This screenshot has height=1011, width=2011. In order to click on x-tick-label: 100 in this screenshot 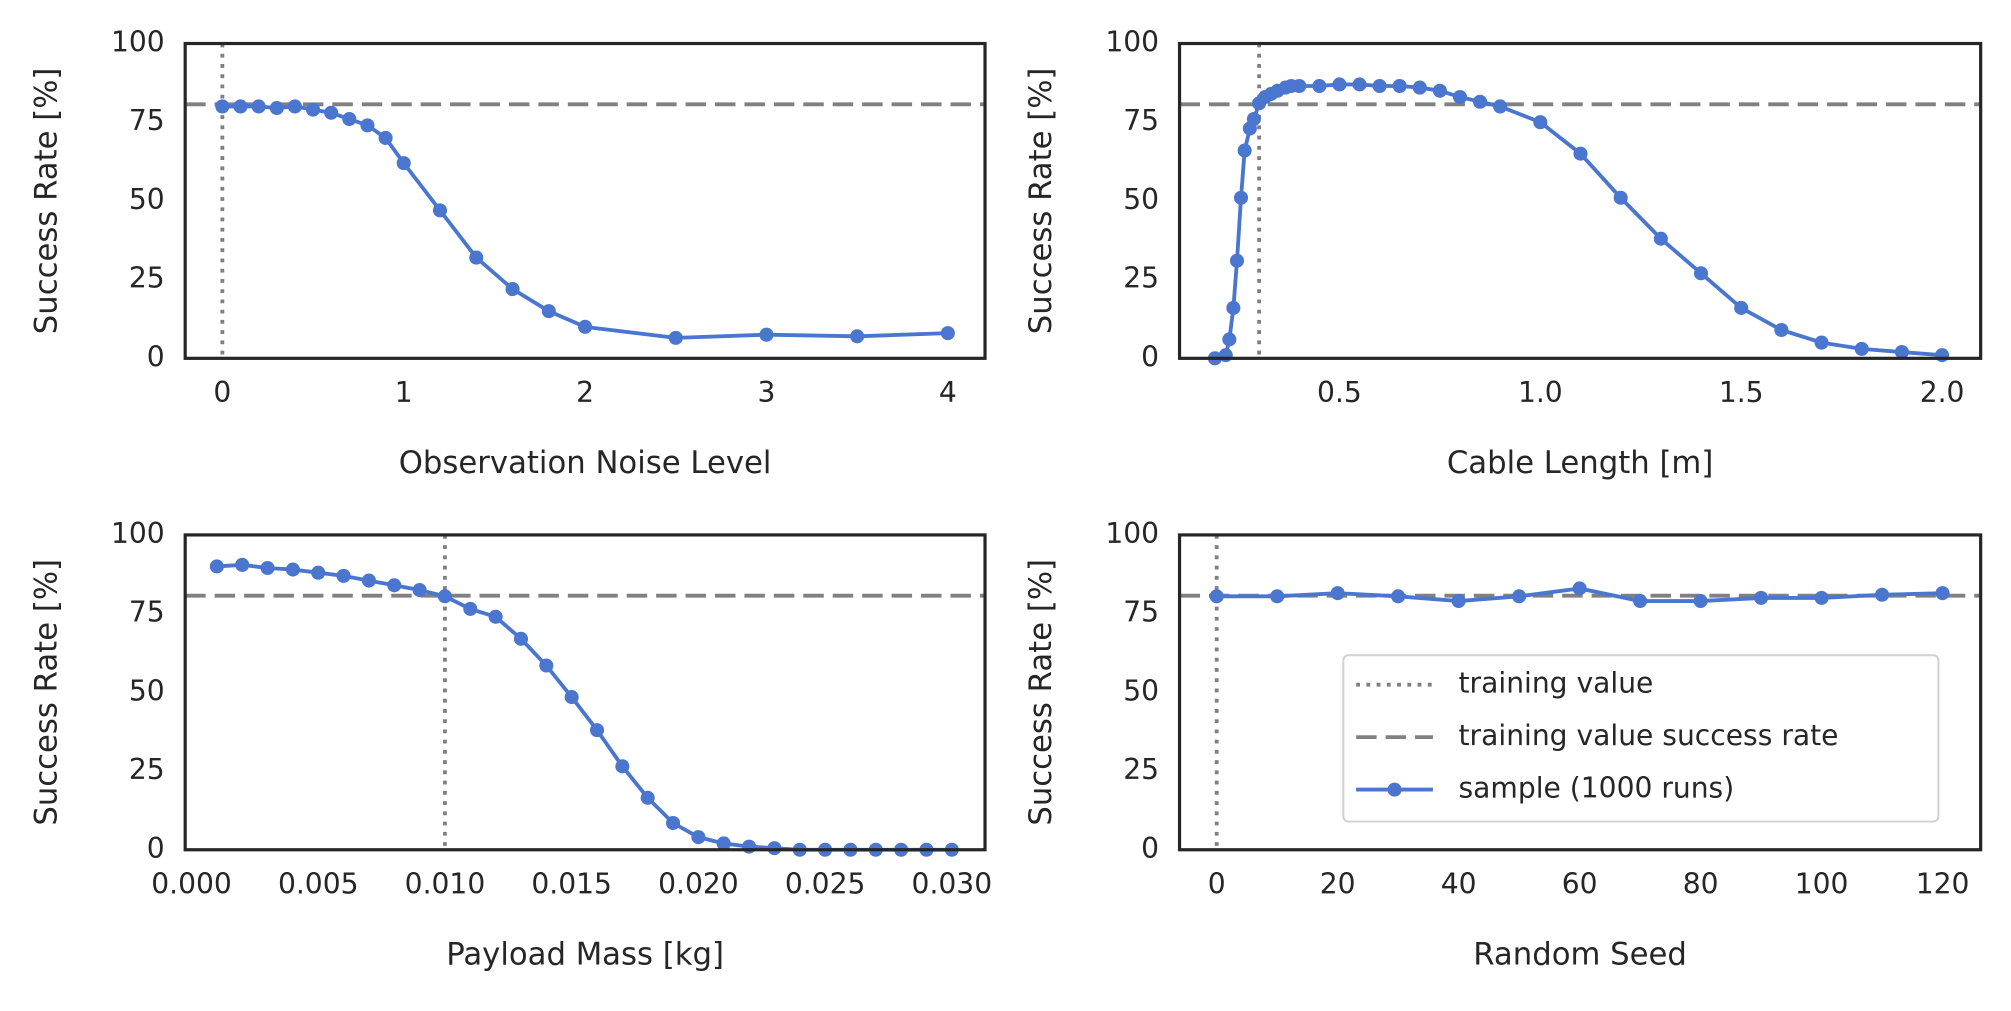, I will do `click(1822, 884)`.